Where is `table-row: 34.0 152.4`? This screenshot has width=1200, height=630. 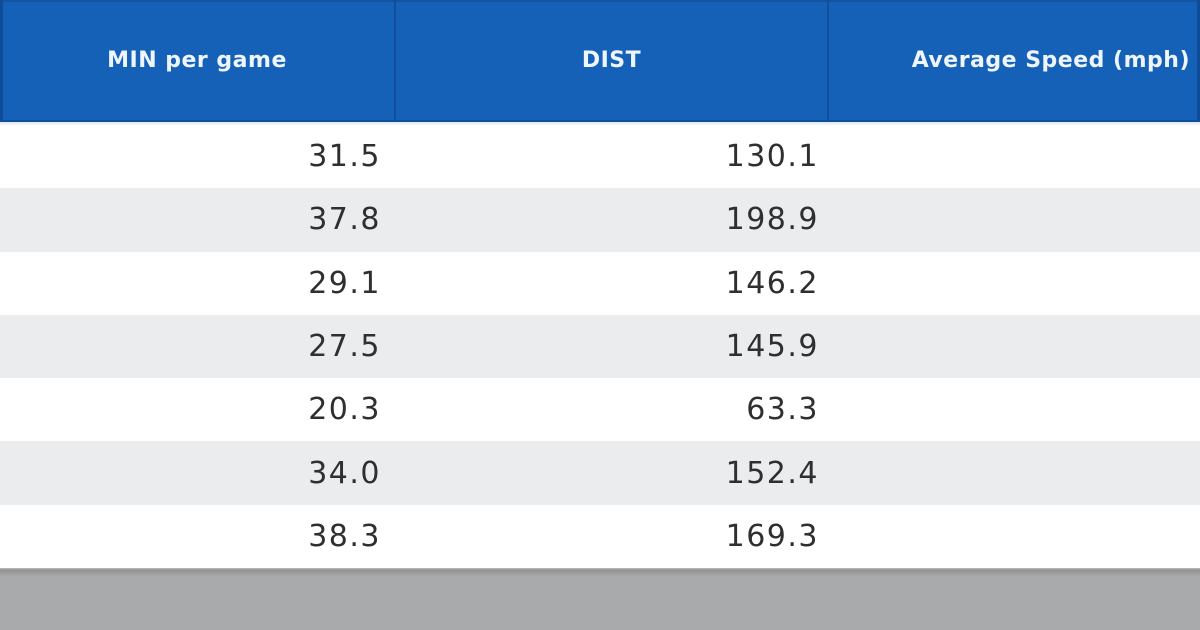
table-row: 34.0 152.4 is located at coordinates (600, 473).